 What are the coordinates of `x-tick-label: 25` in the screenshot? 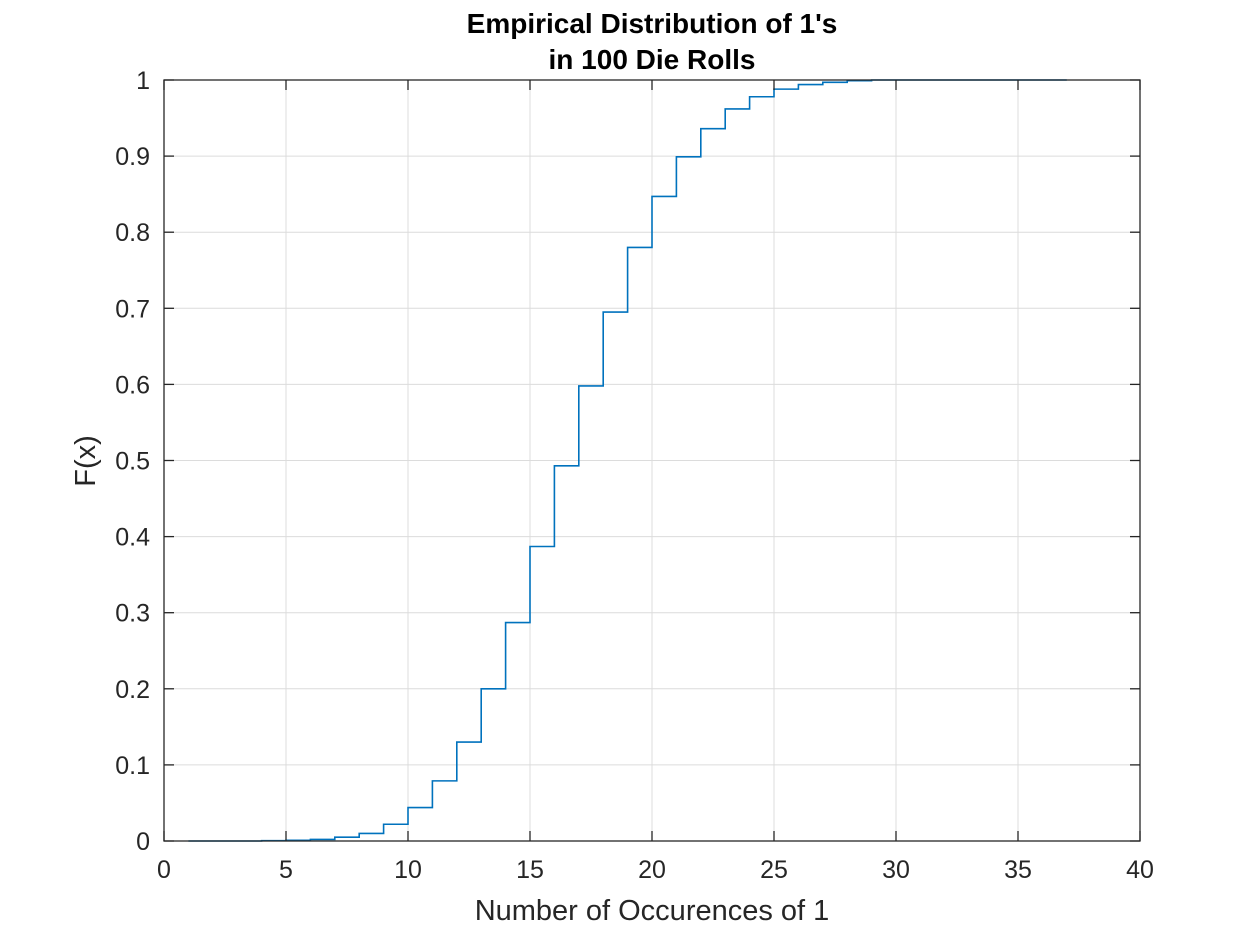 It's located at (774, 870).